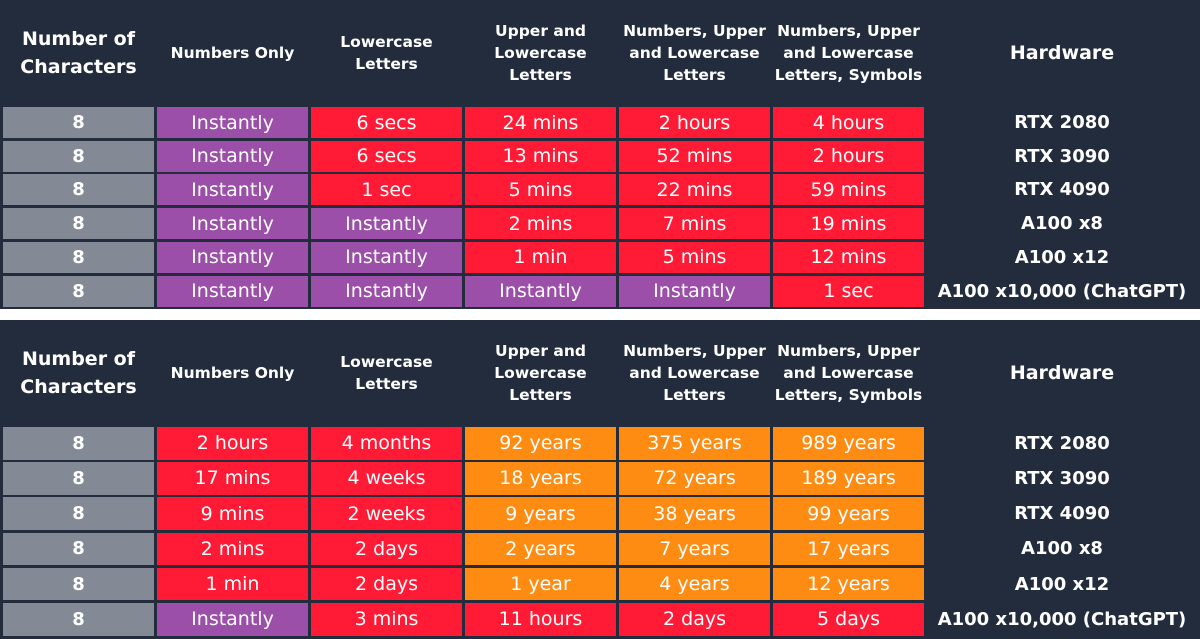 This screenshot has width=1200, height=639. I want to click on cell-crack-time: 17 years, so click(848, 549).